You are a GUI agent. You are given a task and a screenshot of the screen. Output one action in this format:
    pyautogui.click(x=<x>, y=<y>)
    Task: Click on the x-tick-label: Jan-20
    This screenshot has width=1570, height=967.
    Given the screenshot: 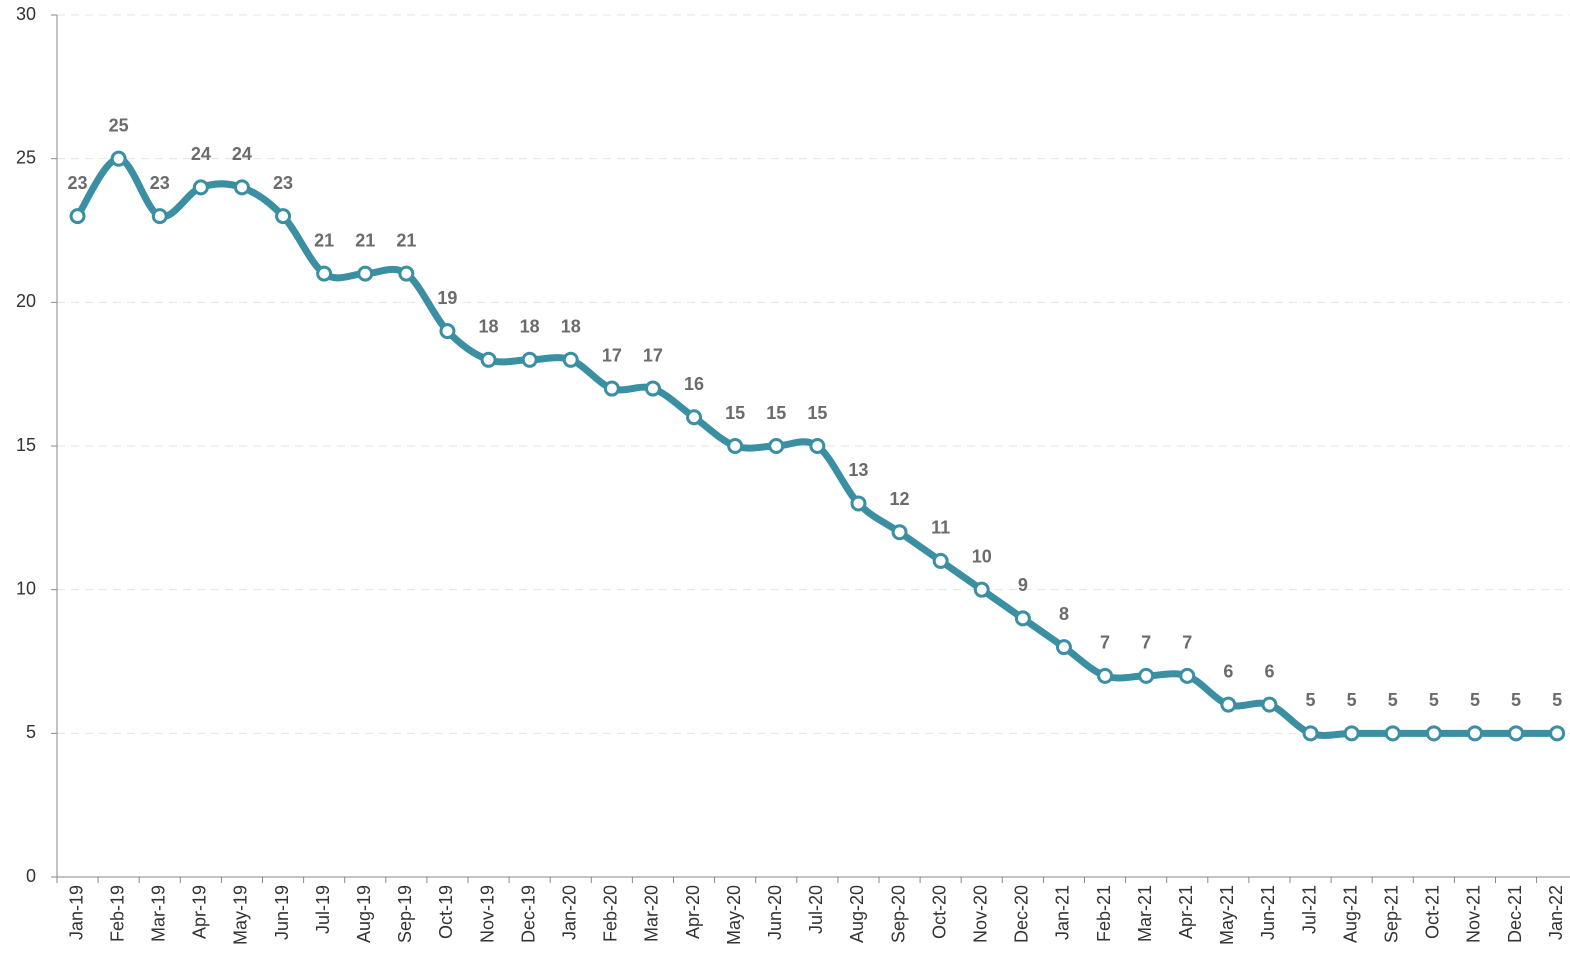 What is the action you would take?
    pyautogui.click(x=570, y=912)
    